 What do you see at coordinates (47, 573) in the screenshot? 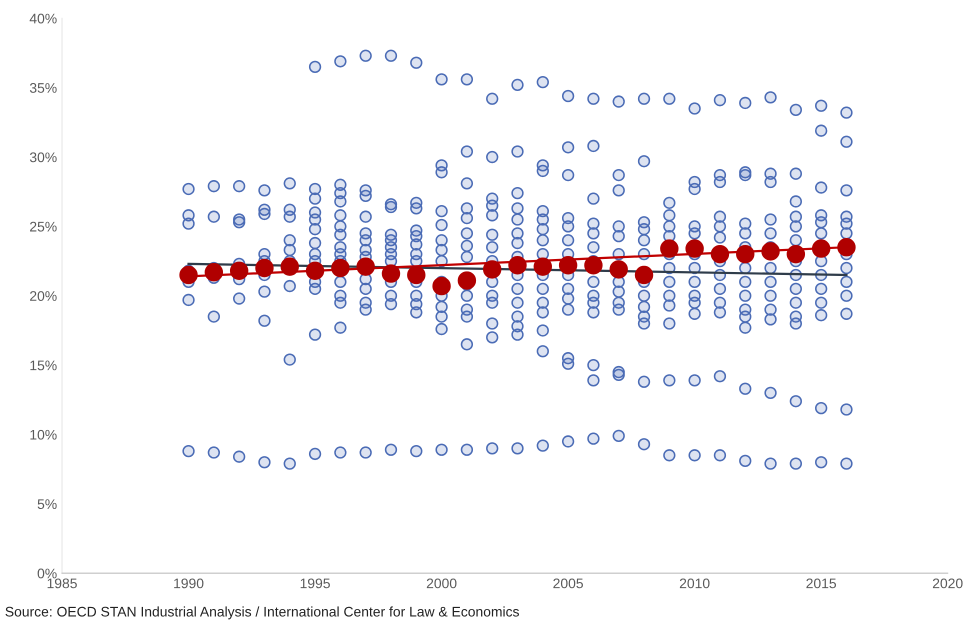
I see `y-tick-label: 0%` at bounding box center [47, 573].